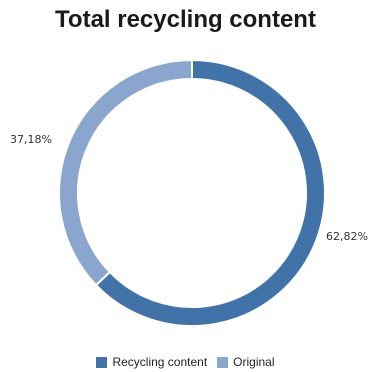 This screenshot has height=372, width=371. Describe the element at coordinates (254, 362) in the screenshot. I see `legend-label-original: Original` at that location.